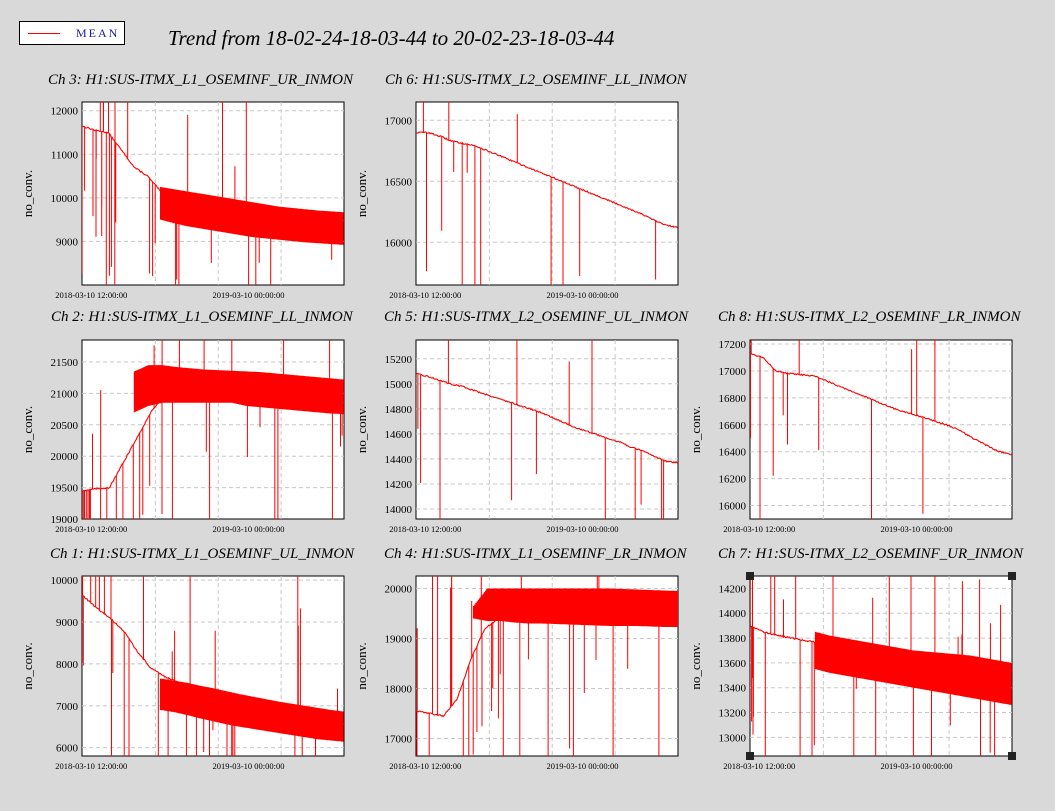 Image resolution: width=1055 pixels, height=811 pixels. What do you see at coordinates (67, 749) in the screenshot?
I see `y-tick-label: 6000` at bounding box center [67, 749].